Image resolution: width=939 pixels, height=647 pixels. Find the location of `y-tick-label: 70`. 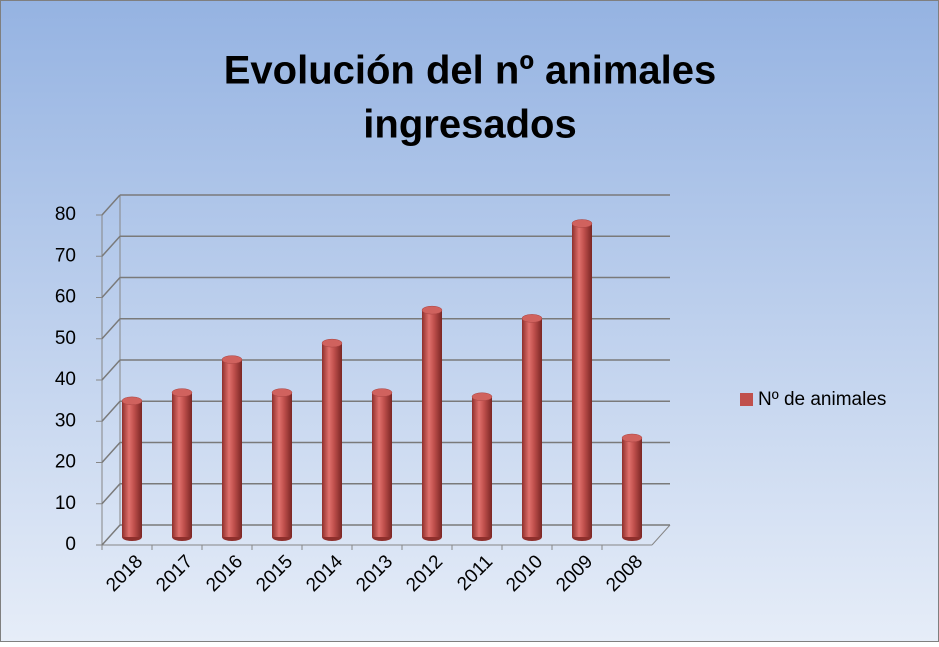

y-tick-label: 70 is located at coordinates (65, 255).